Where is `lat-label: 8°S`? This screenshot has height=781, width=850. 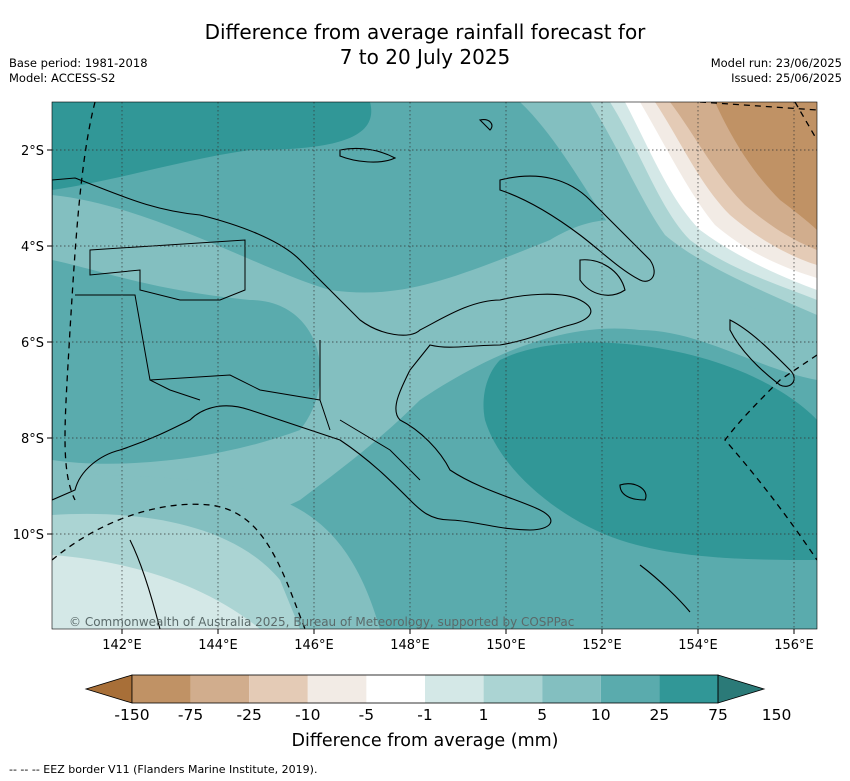
lat-label: 8°S is located at coordinates (32, 439).